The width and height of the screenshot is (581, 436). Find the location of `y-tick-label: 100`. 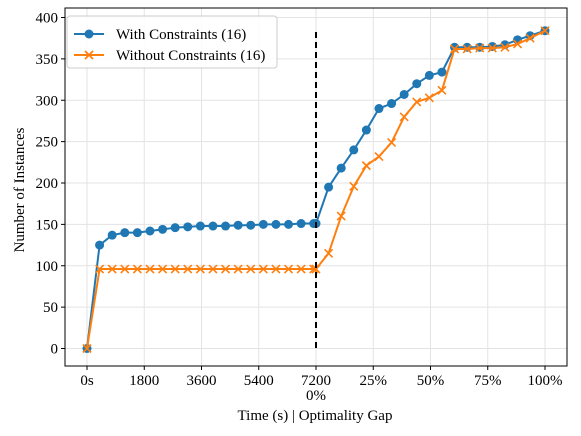

y-tick-label: 100 is located at coordinates (47, 267).